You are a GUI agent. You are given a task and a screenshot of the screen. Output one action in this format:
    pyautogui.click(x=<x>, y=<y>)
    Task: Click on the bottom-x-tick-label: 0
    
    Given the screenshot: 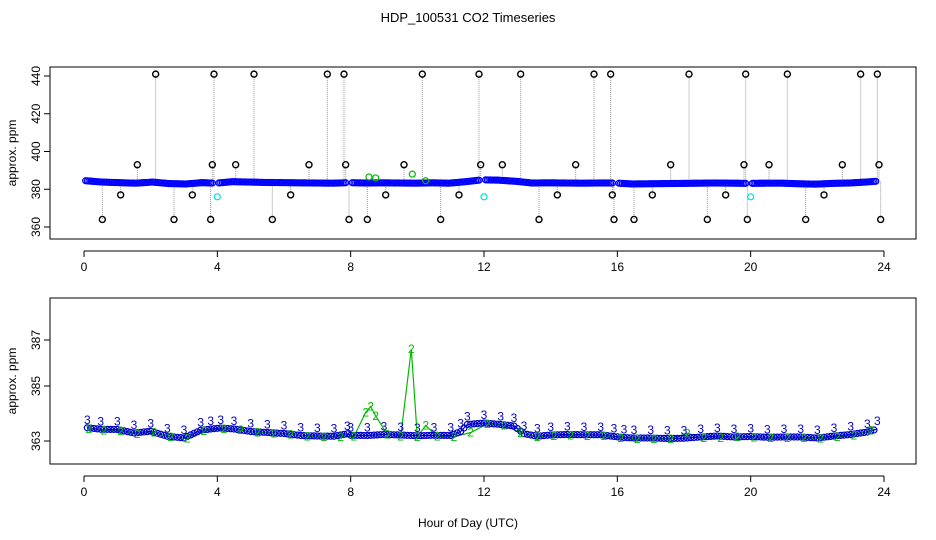 What is the action you would take?
    pyautogui.click(x=84, y=492)
    